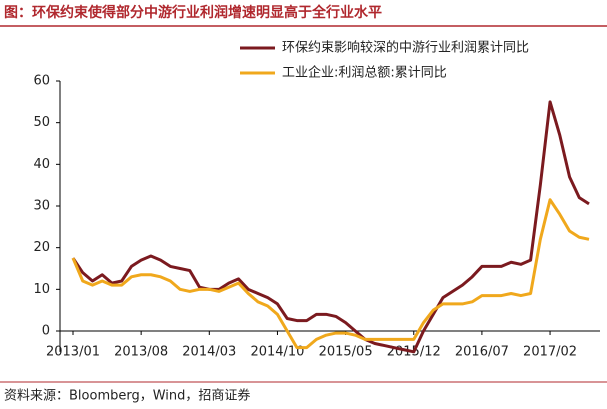 This screenshot has width=607, height=409. Describe the element at coordinates (41, 164) in the screenshot. I see `y-tick-label: 40` at that location.